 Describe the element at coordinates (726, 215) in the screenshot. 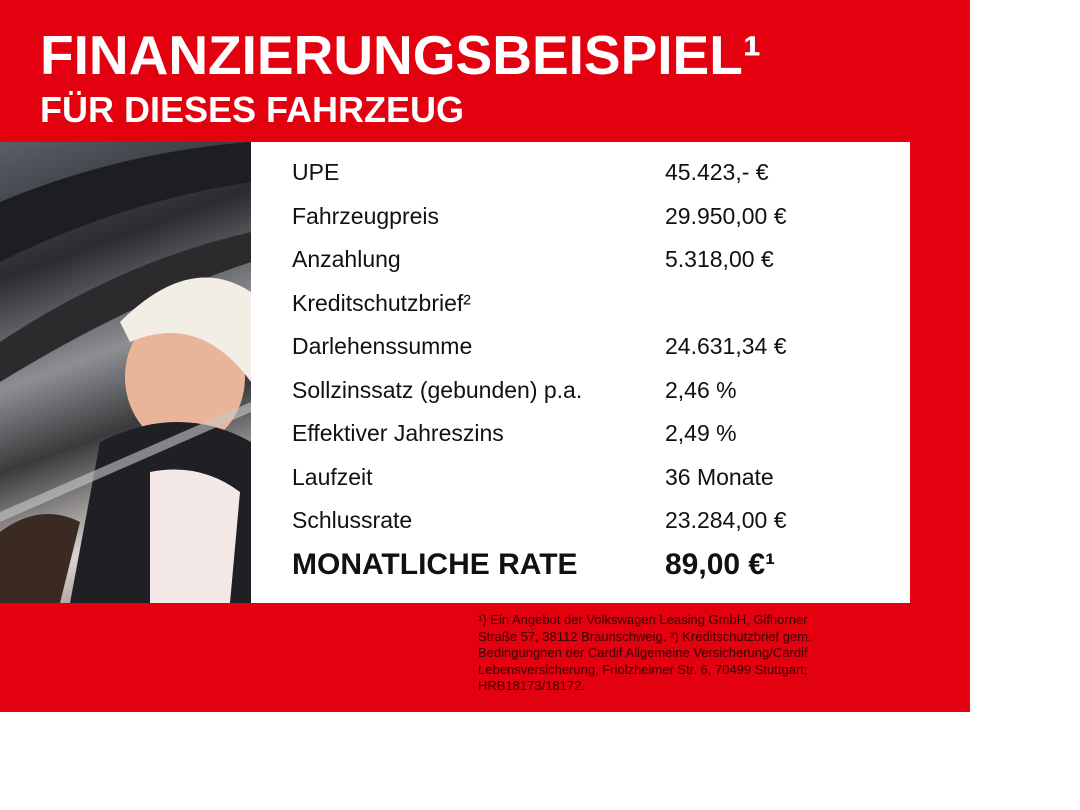

I see `table-row-value: 29.950,00 €` at that location.